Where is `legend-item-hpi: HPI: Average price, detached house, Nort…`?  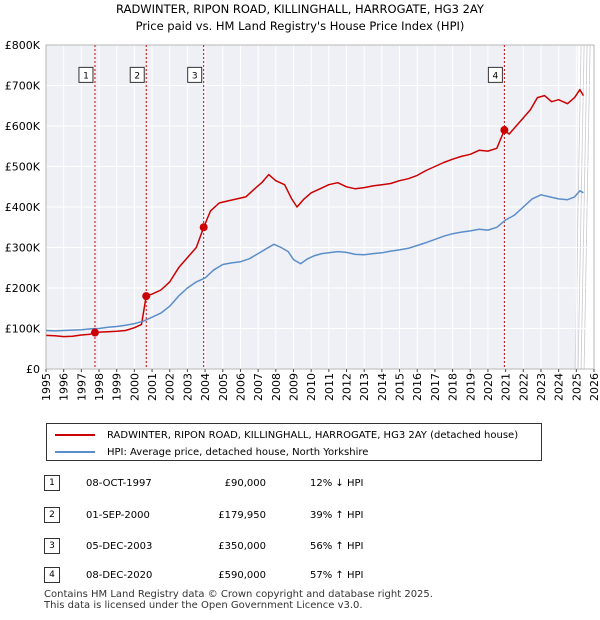 legend-item-hpi: HPI: Average price, detached house, Nort… is located at coordinates (211, 452).